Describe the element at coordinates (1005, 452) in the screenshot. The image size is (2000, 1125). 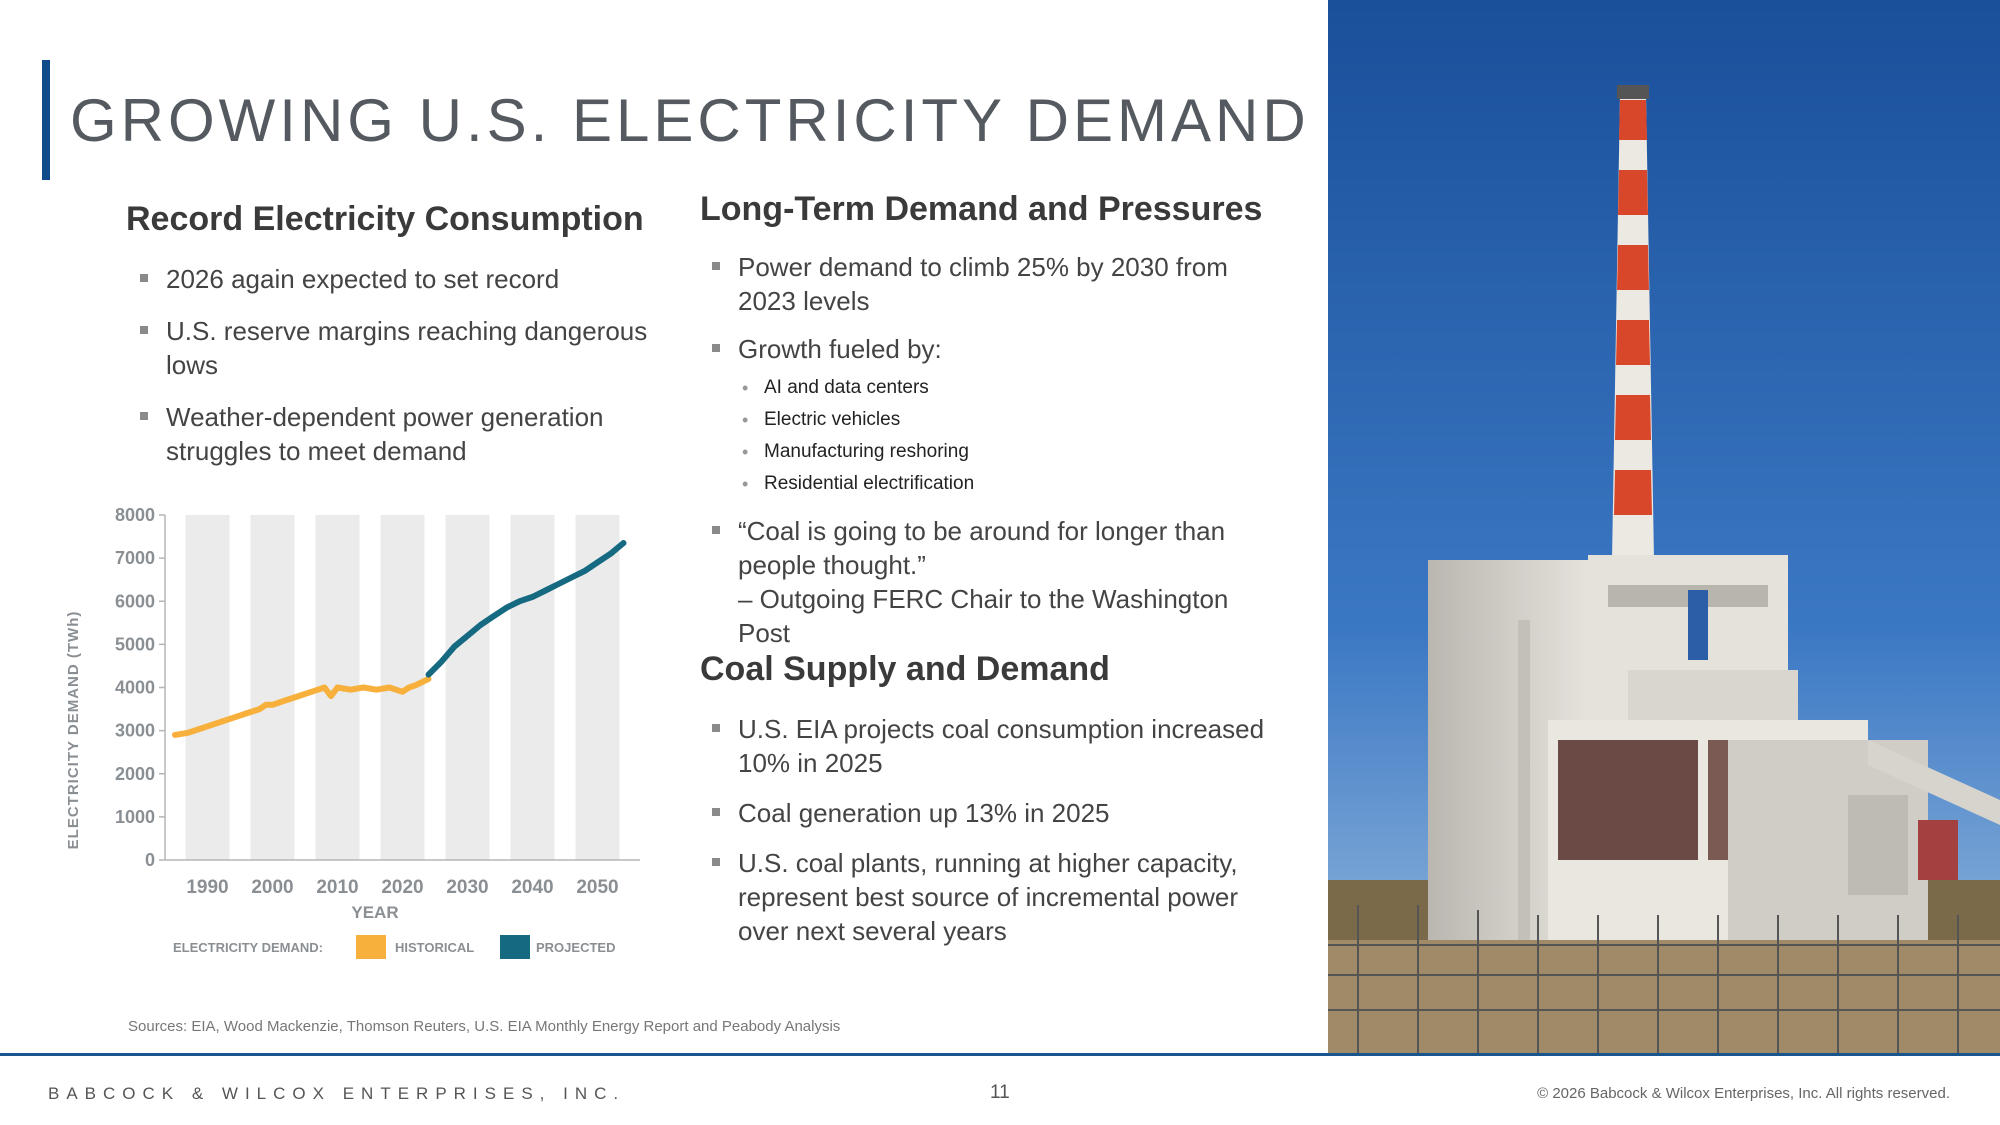
I see `sub-list-item: Manufacturing reshoring` at that location.